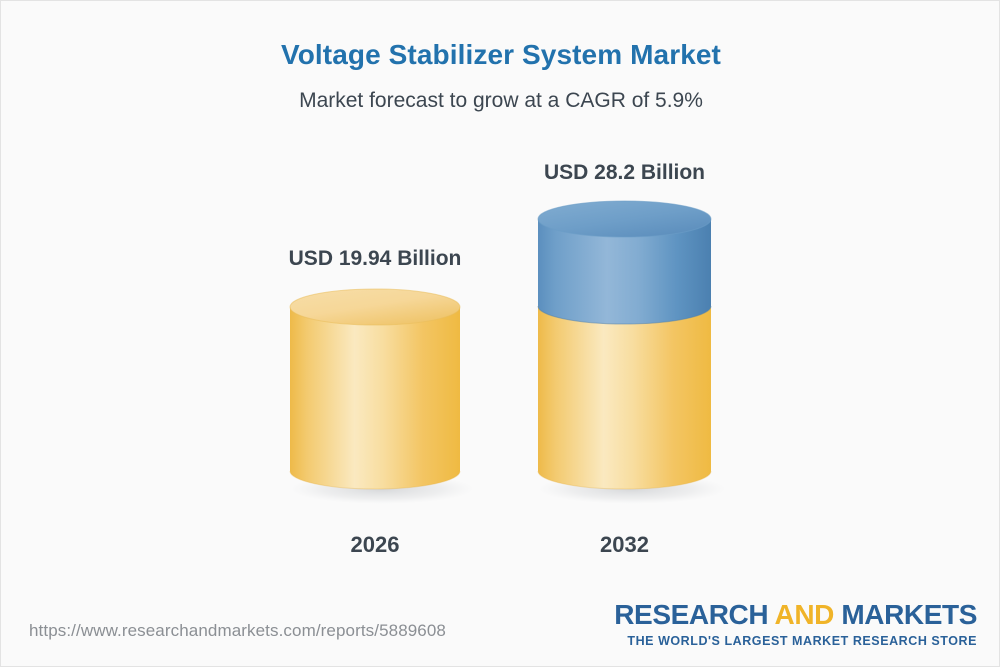 Image resolution: width=1000 pixels, height=667 pixels. What do you see at coordinates (624, 544) in the screenshot?
I see `category-label-2032: 2032` at bounding box center [624, 544].